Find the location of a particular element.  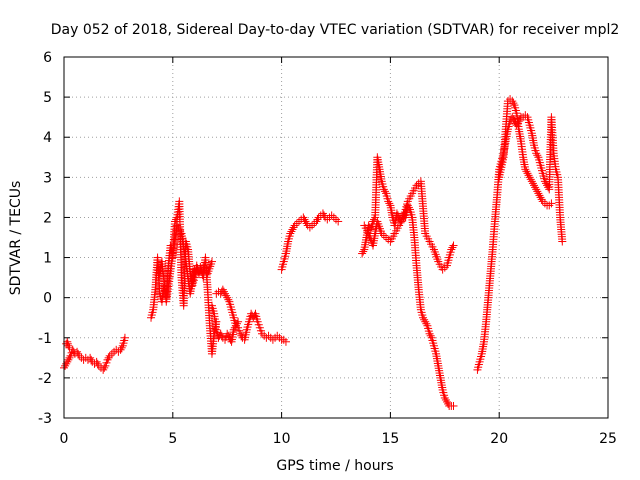

y-tick-label: 6 is located at coordinates (47, 58).